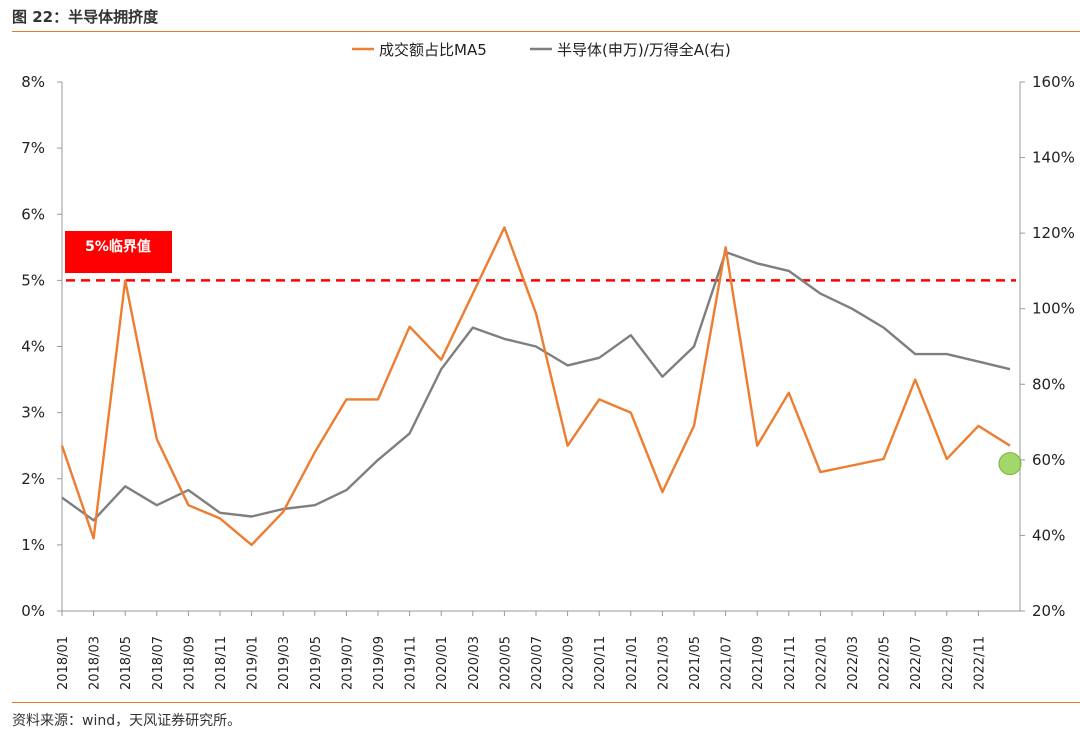 This screenshot has width=1080, height=734. What do you see at coordinates (1053, 158) in the screenshot?
I see `y-right-tick-label: 140%` at bounding box center [1053, 158].